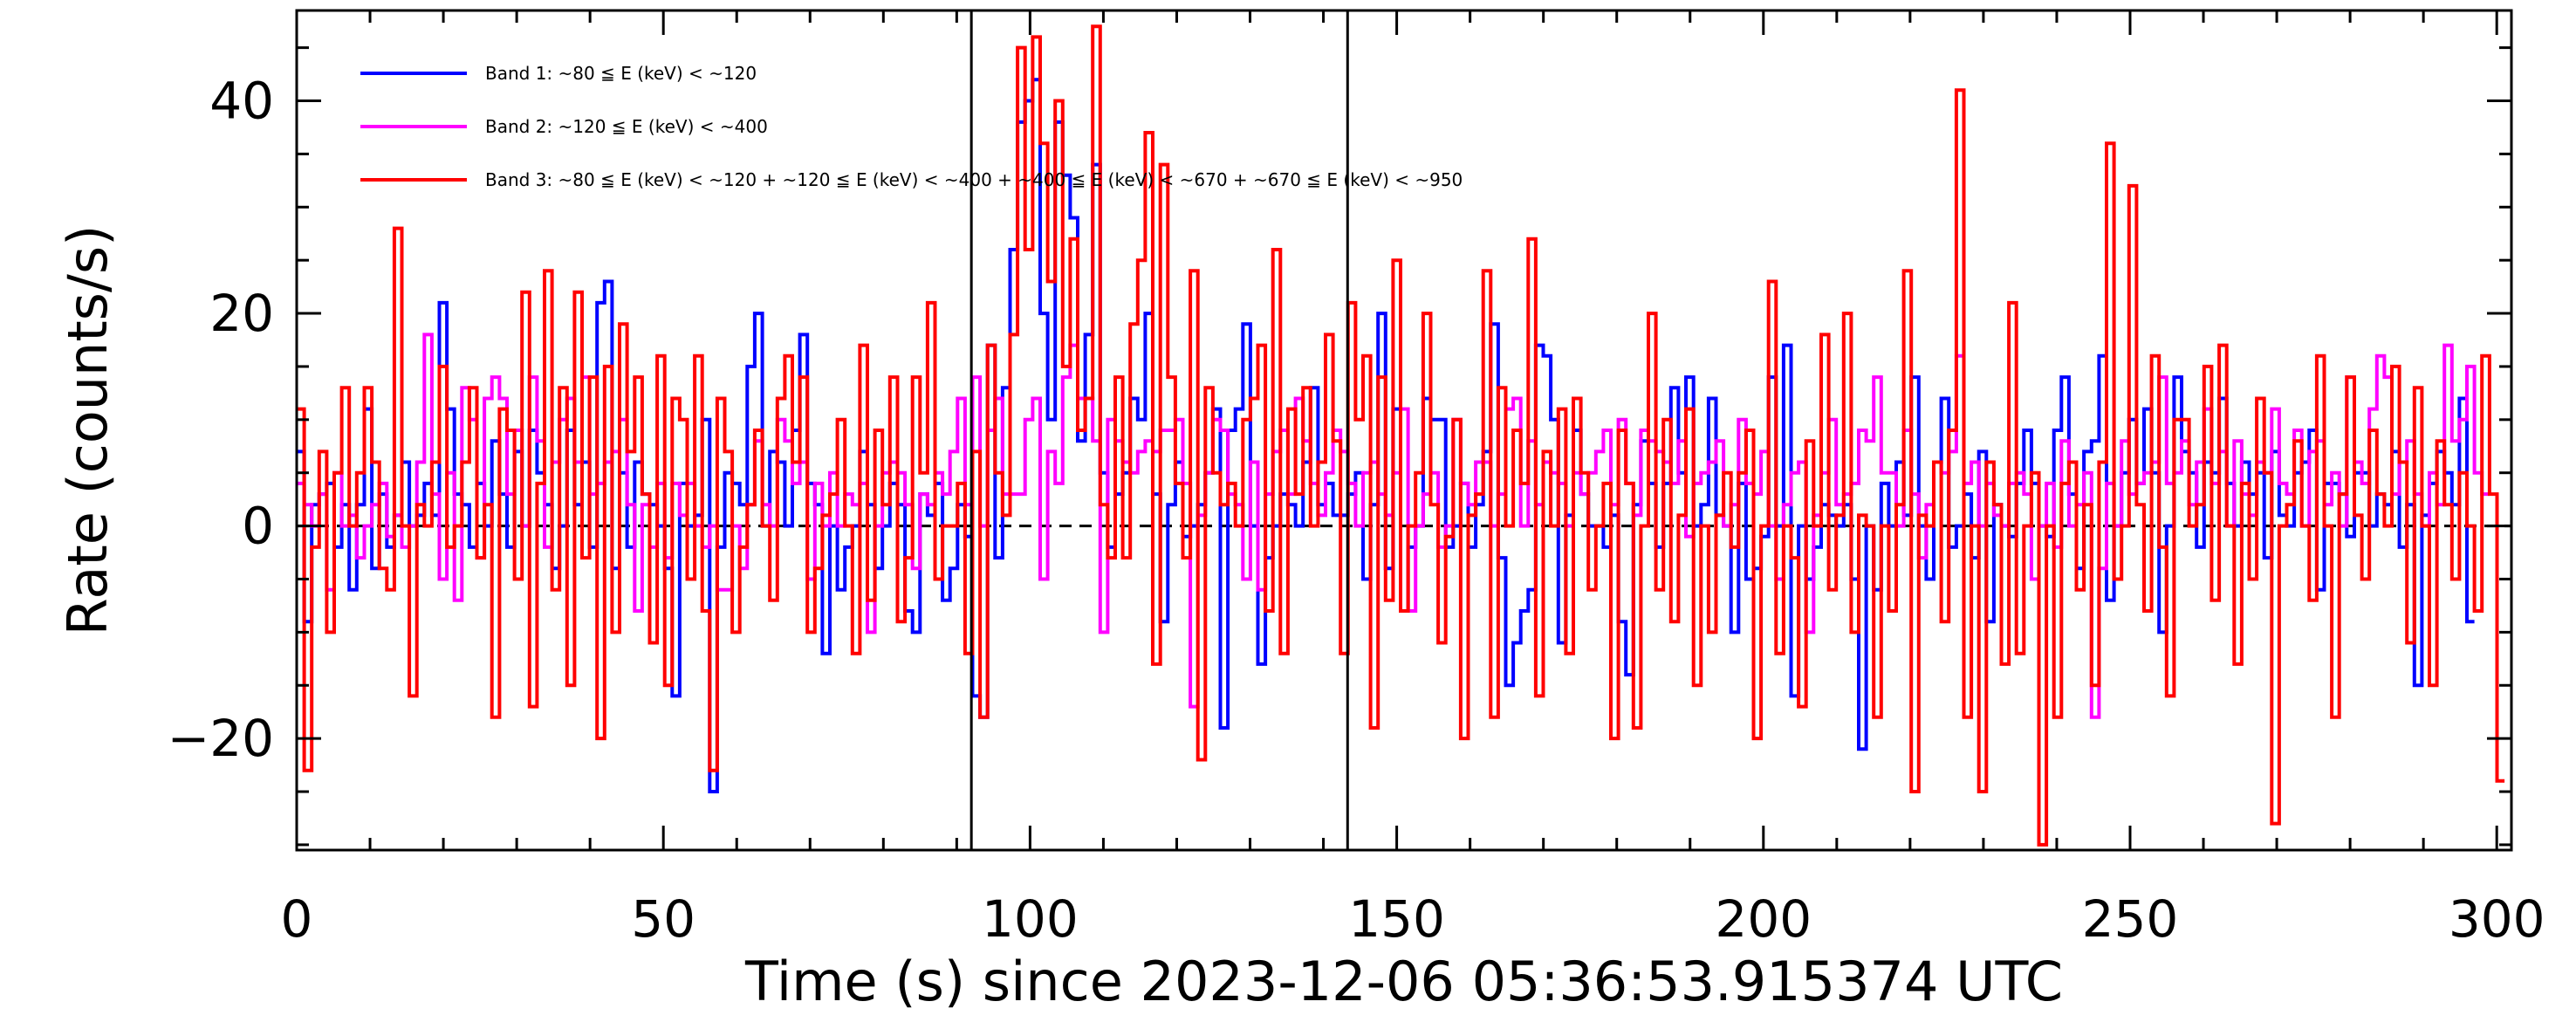 The width and height of the screenshot is (2576, 1029). What do you see at coordinates (2131, 919) in the screenshot?
I see `x-tick-label: 250` at bounding box center [2131, 919].